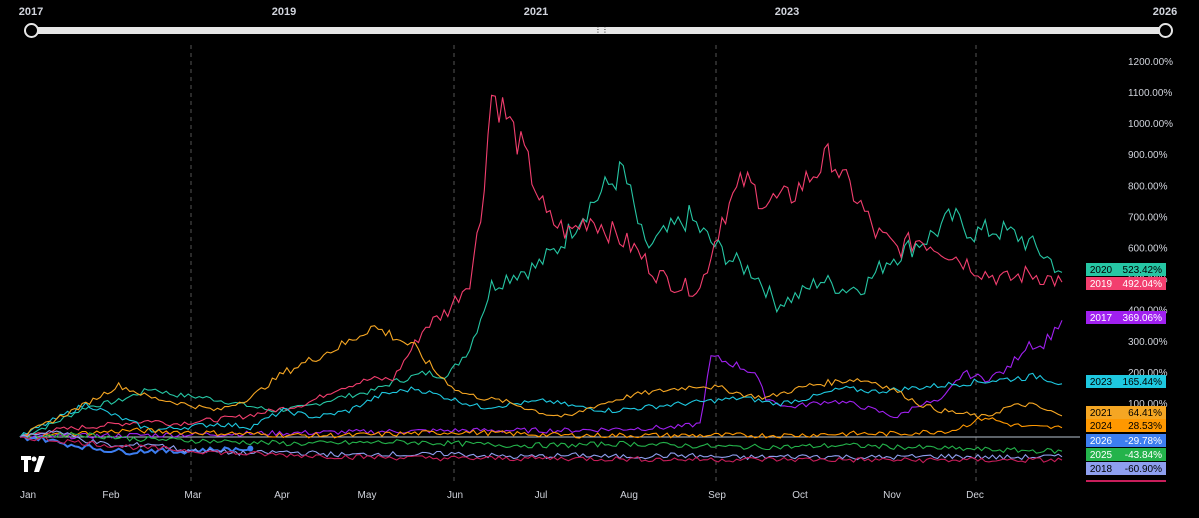 Image resolution: width=1199 pixels, height=518 pixels. I want to click on range-track, so click(598, 30).